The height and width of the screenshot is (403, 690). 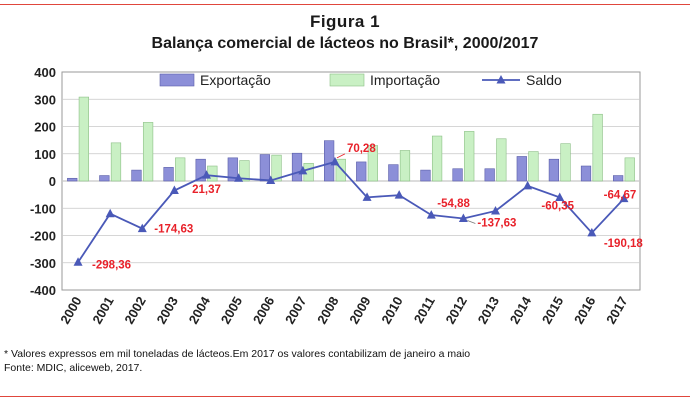 I want to click on legend-swatch-importacao, so click(x=347, y=80).